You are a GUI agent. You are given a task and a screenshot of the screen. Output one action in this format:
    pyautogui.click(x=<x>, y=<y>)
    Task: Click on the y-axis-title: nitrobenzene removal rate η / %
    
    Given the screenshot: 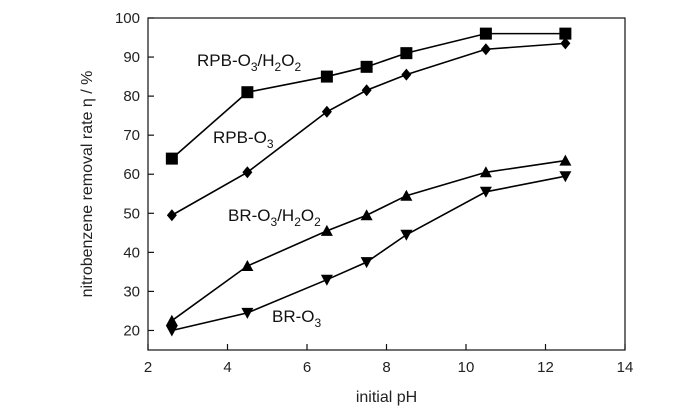 What is the action you would take?
    pyautogui.click(x=87, y=184)
    